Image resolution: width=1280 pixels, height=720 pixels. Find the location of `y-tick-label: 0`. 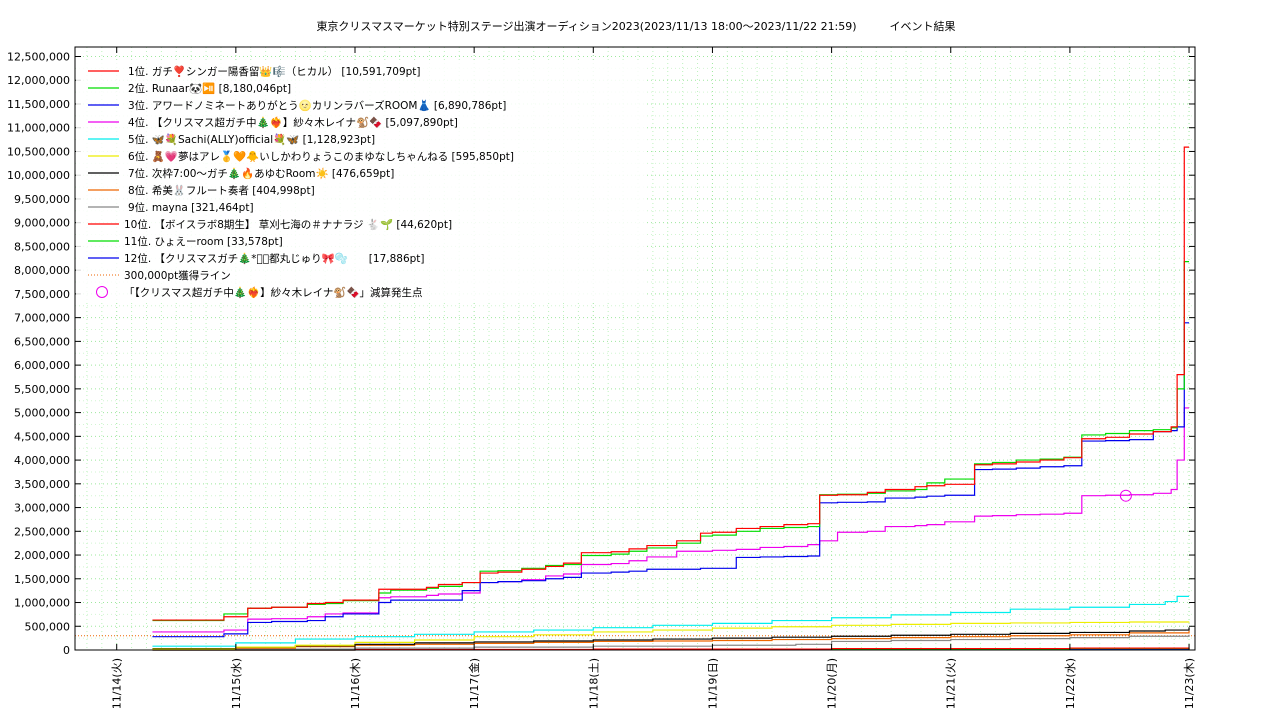

y-tick-label: 0 is located at coordinates (66, 650).